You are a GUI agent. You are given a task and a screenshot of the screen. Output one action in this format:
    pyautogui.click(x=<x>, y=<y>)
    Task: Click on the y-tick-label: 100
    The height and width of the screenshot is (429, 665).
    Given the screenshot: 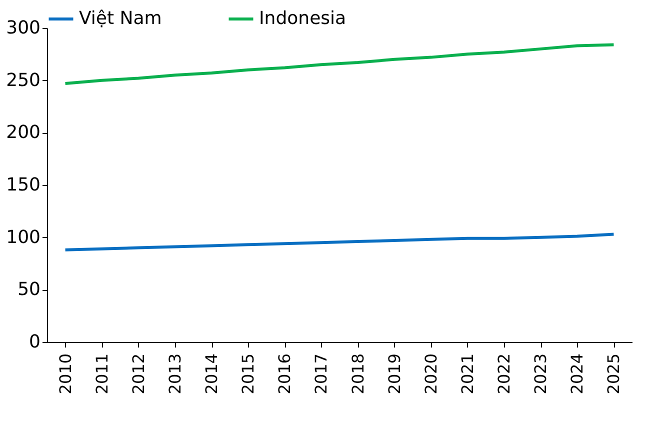 What is the action you would take?
    pyautogui.click(x=23, y=237)
    